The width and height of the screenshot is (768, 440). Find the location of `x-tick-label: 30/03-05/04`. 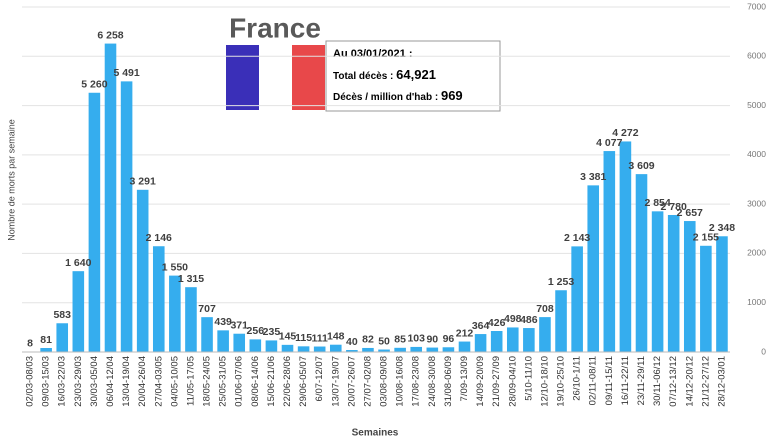

x-tick-label: 30/03-05/04 is located at coordinates (94, 381).